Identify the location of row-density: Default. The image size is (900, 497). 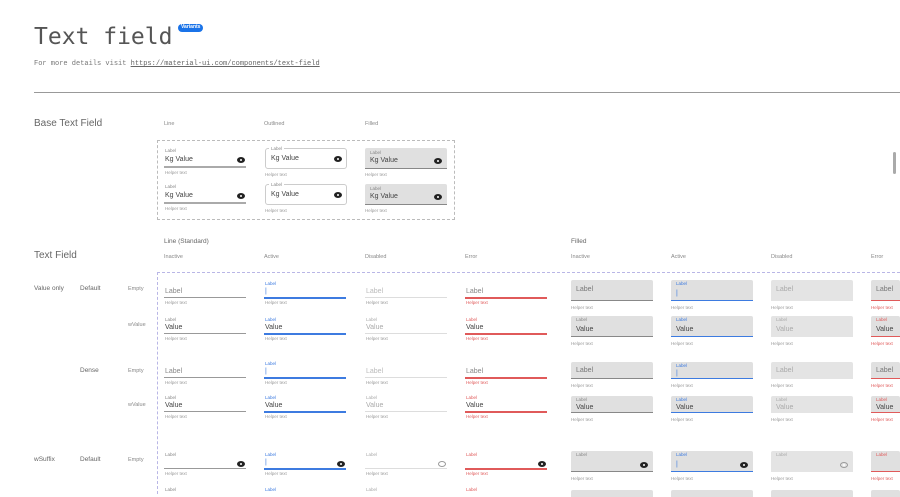
(90, 459).